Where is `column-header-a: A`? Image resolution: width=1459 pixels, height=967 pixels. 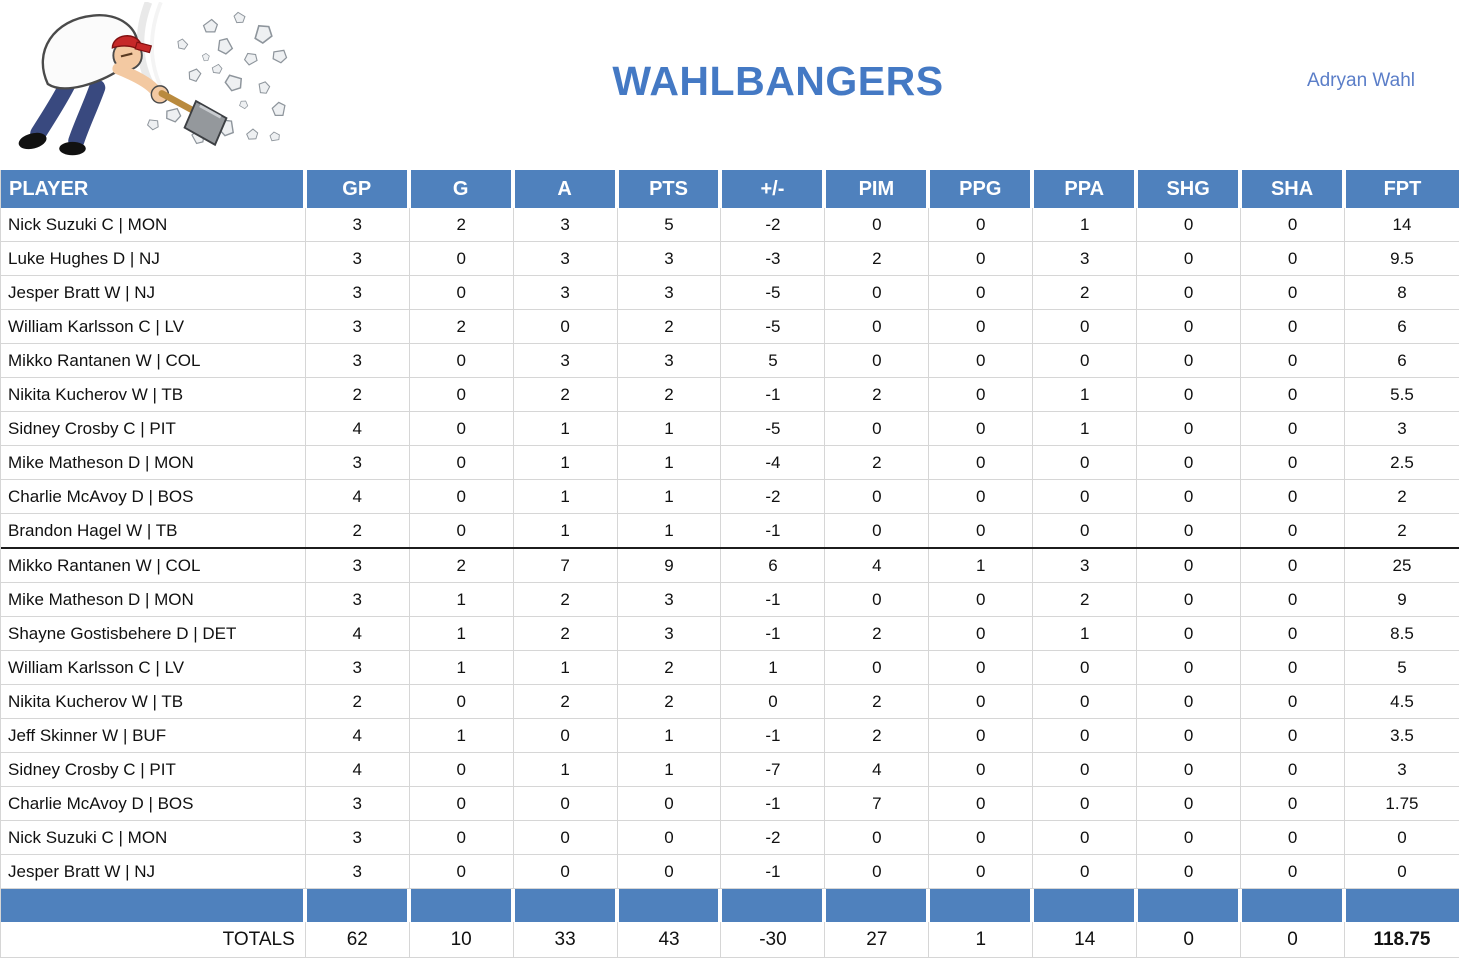
column-header-a: A is located at coordinates (564, 189).